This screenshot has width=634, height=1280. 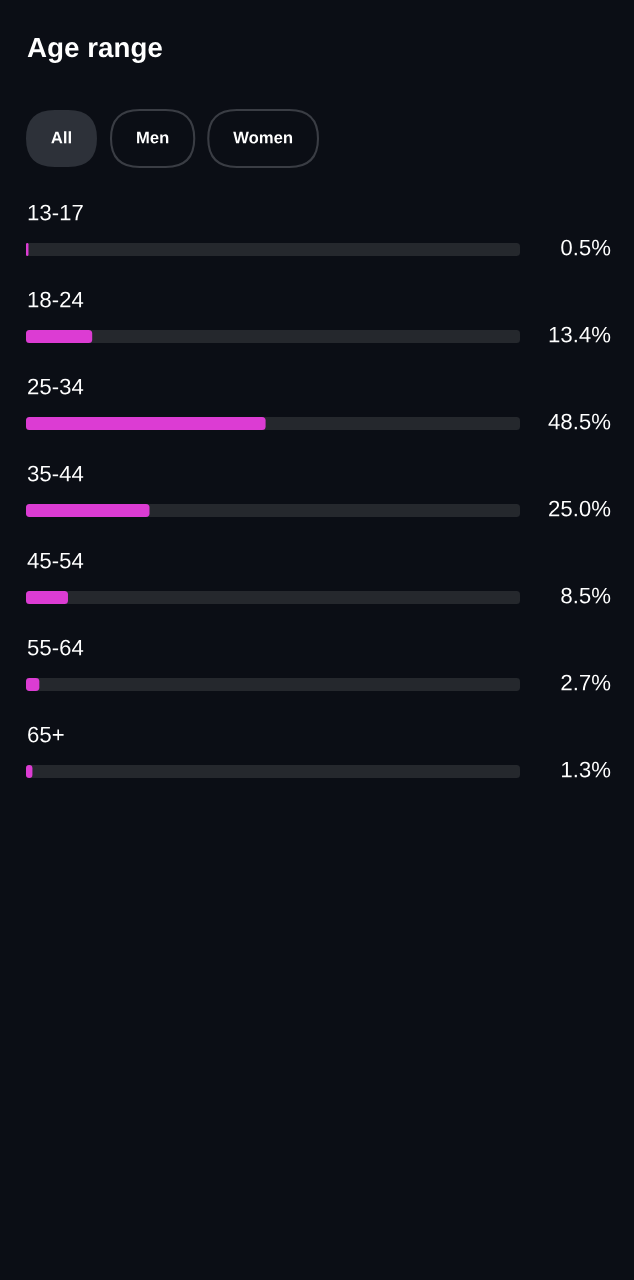 I want to click on data-label: 0.5%, so click(x=586, y=247).